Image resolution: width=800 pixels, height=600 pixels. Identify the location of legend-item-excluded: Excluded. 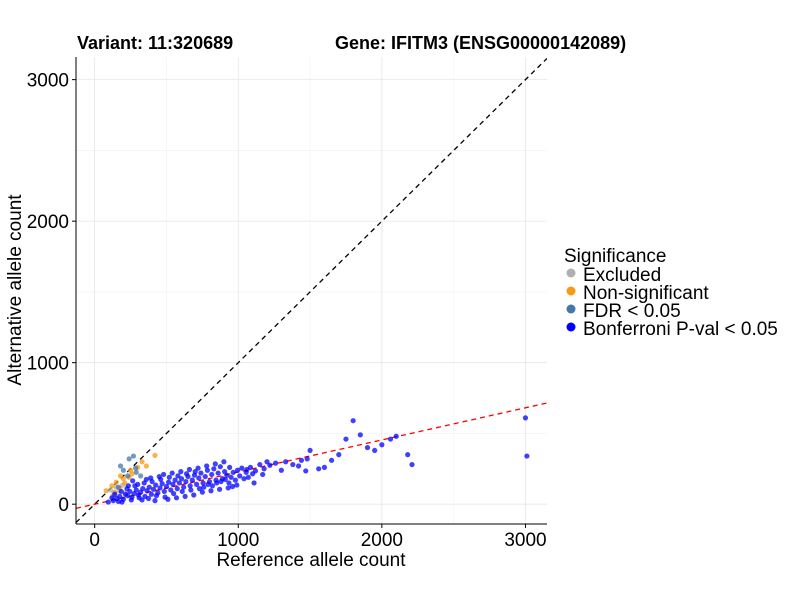
(613, 275).